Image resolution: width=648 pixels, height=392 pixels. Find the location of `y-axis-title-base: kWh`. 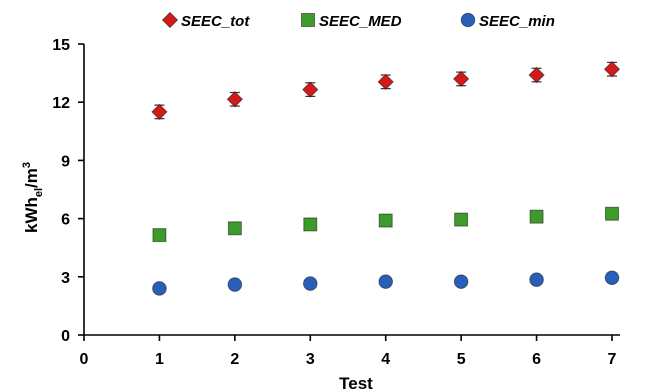

y-axis-title-base: kWh is located at coordinates (31, 215).